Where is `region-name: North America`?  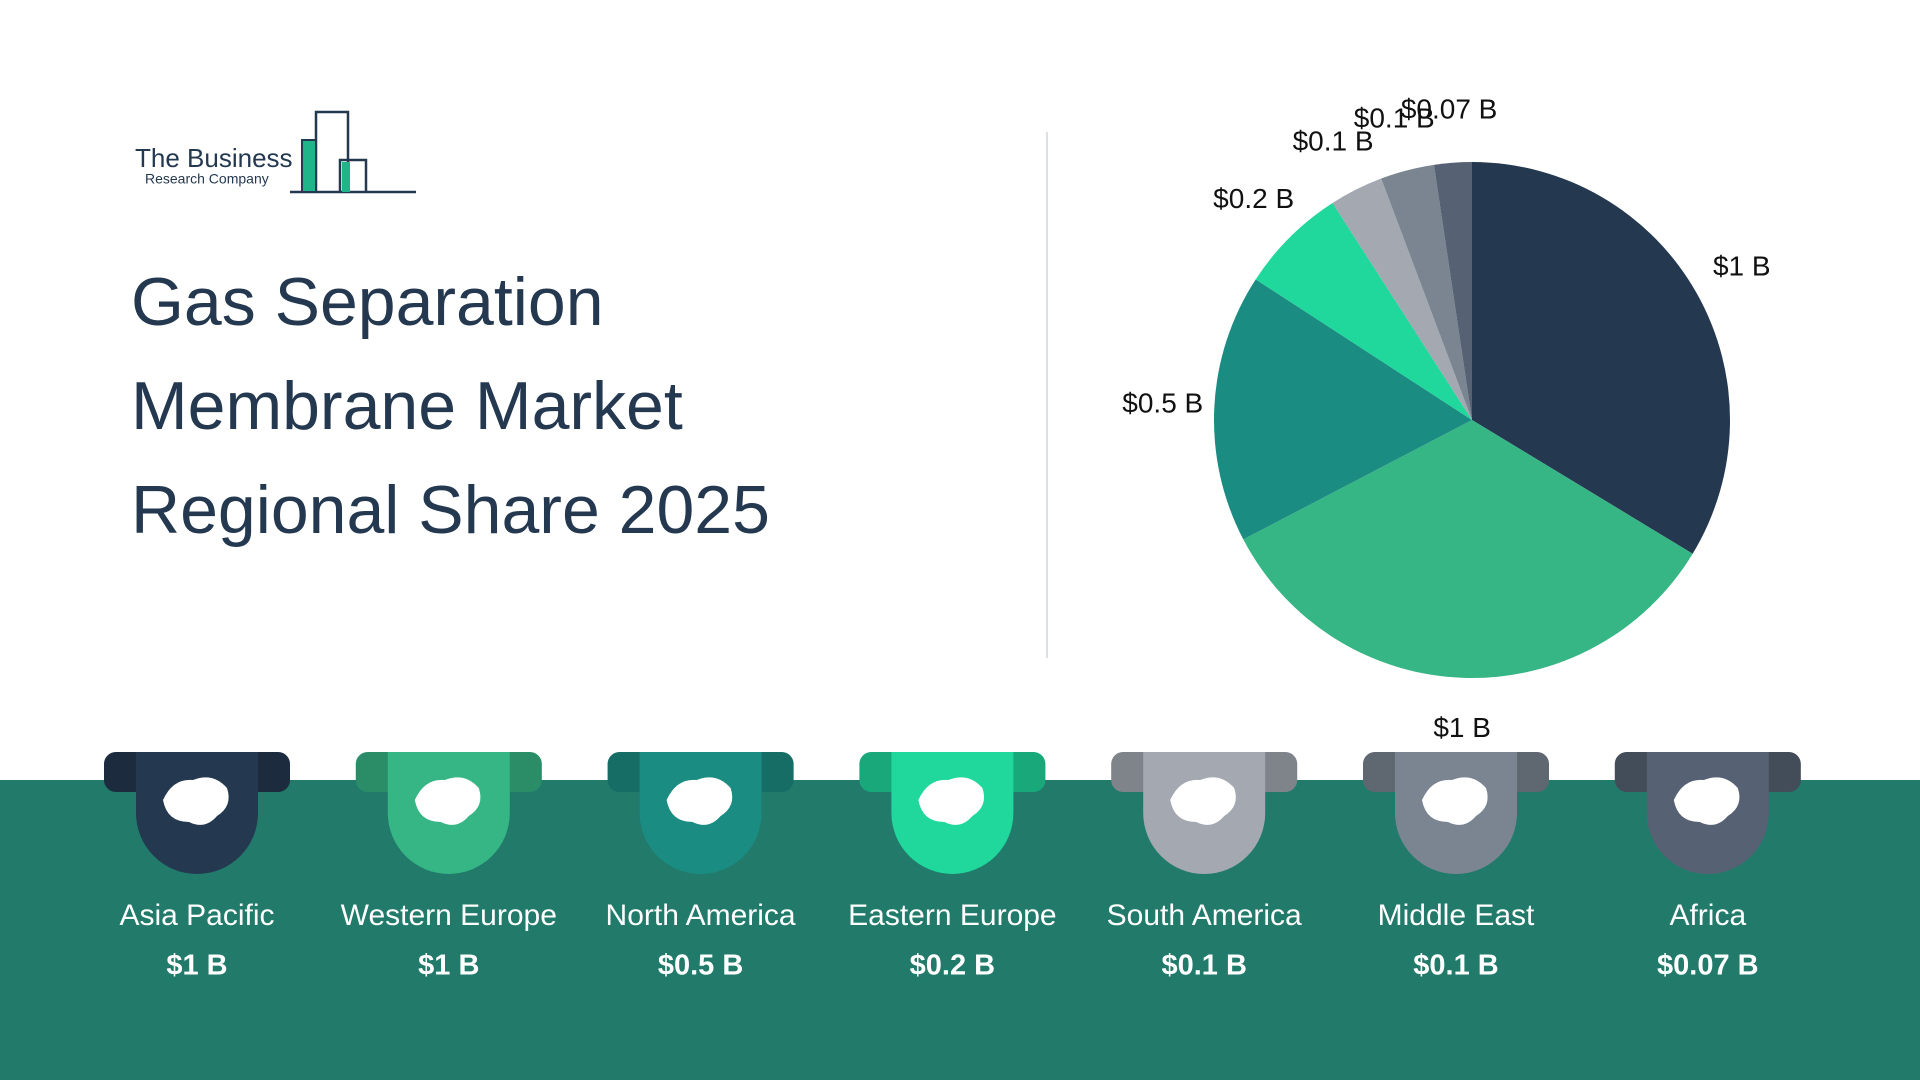 region-name: North America is located at coordinates (701, 915).